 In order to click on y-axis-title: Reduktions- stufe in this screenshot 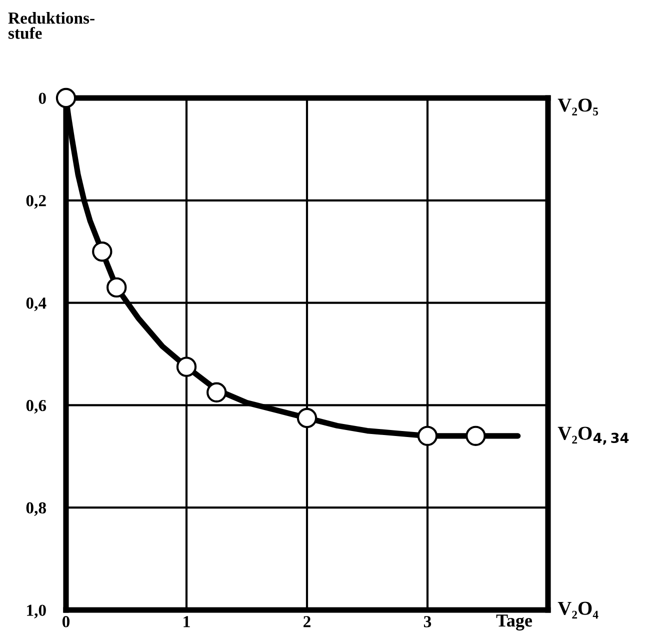, I will do `click(51, 25)`.